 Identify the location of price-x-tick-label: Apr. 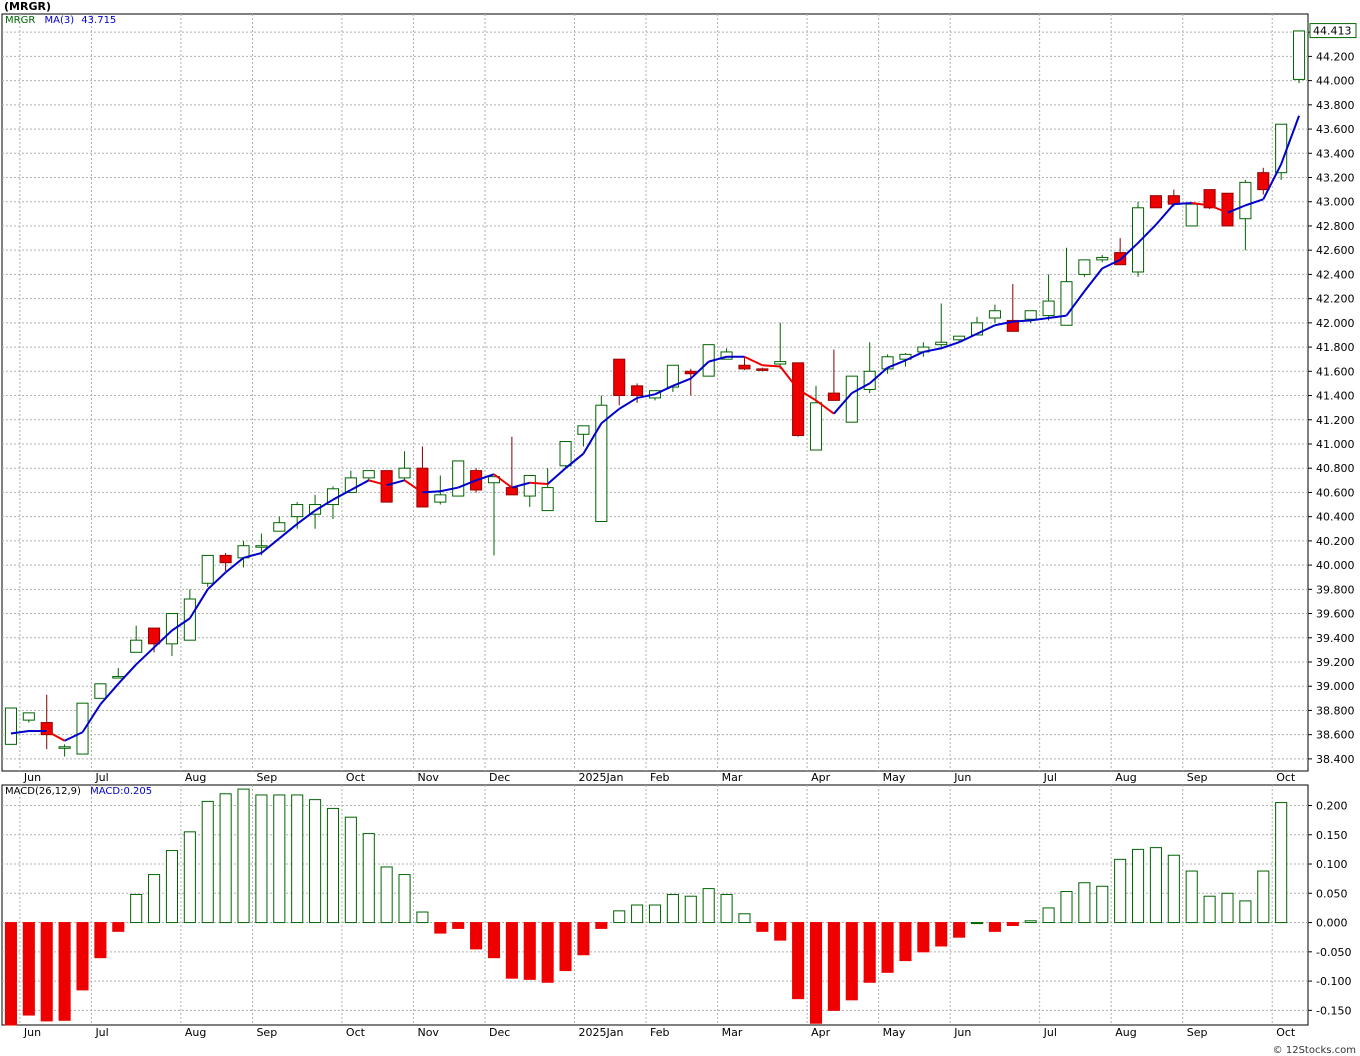
(821, 777).